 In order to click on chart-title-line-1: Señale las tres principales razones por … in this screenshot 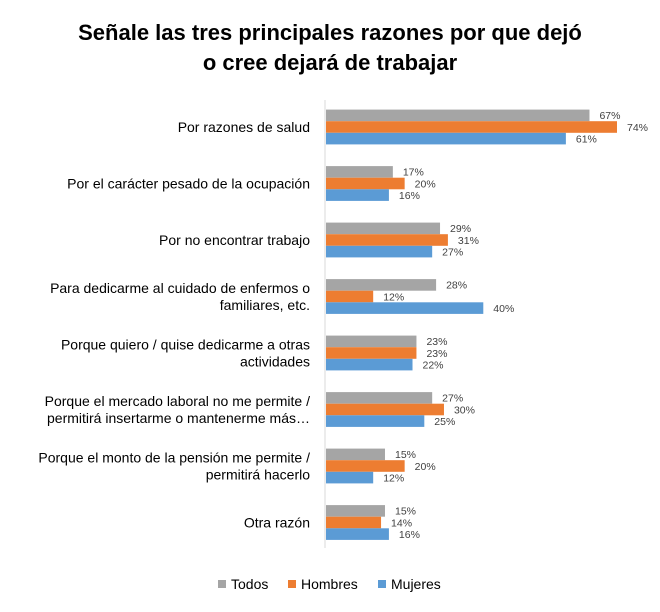, I will do `click(330, 32)`.